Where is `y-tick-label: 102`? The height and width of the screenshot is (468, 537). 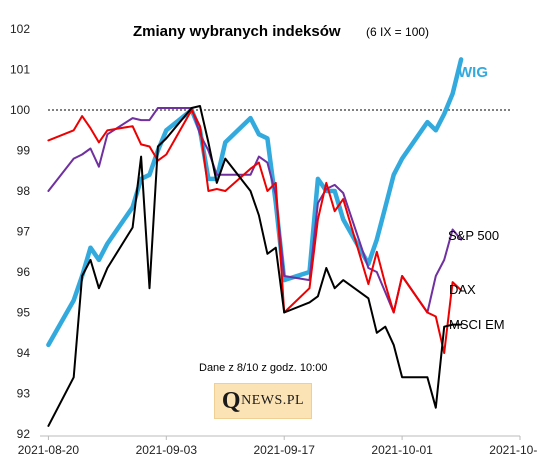
y-tick-label: 102 is located at coordinates (20, 29).